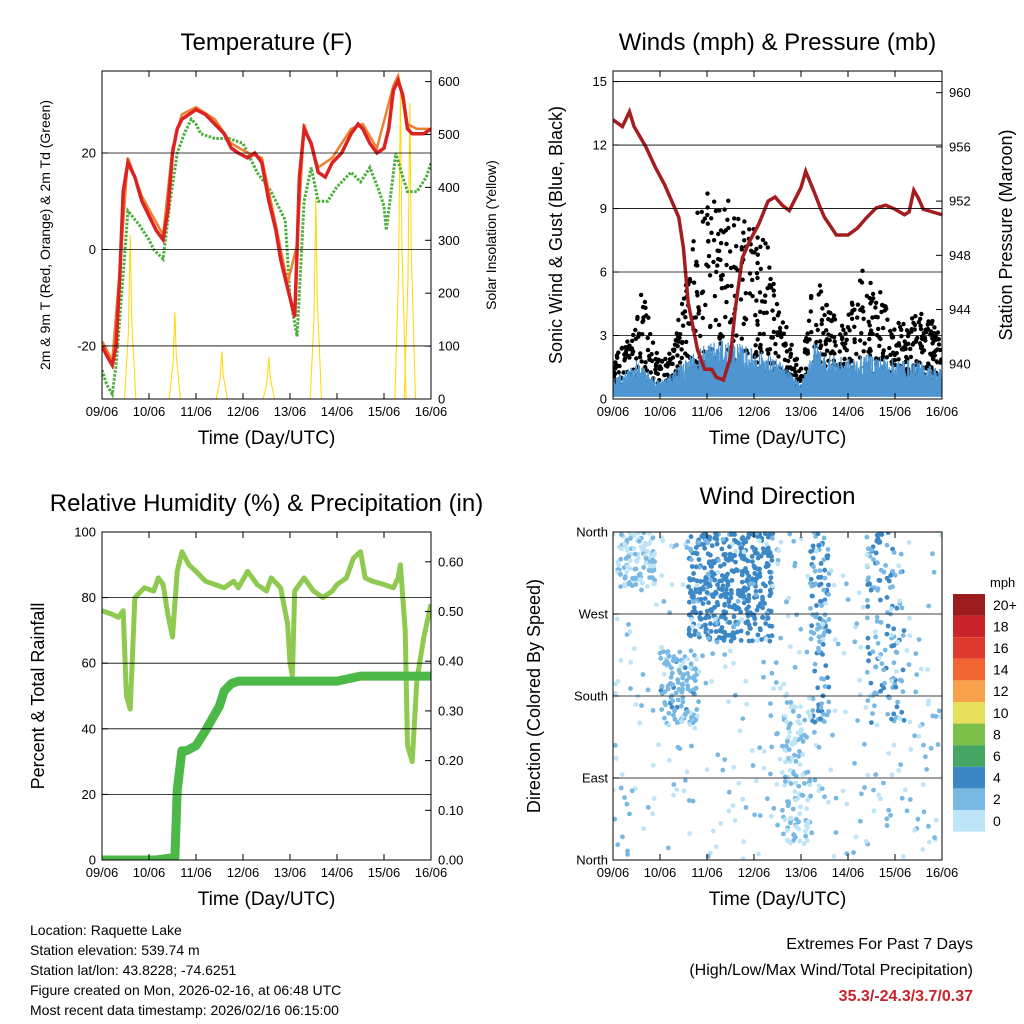 Image resolution: width=1024 pixels, height=1024 pixels. I want to click on y-axis-label: 2m & 9m T (Red, Orange) & 2m Td (Green), so click(45, 235).